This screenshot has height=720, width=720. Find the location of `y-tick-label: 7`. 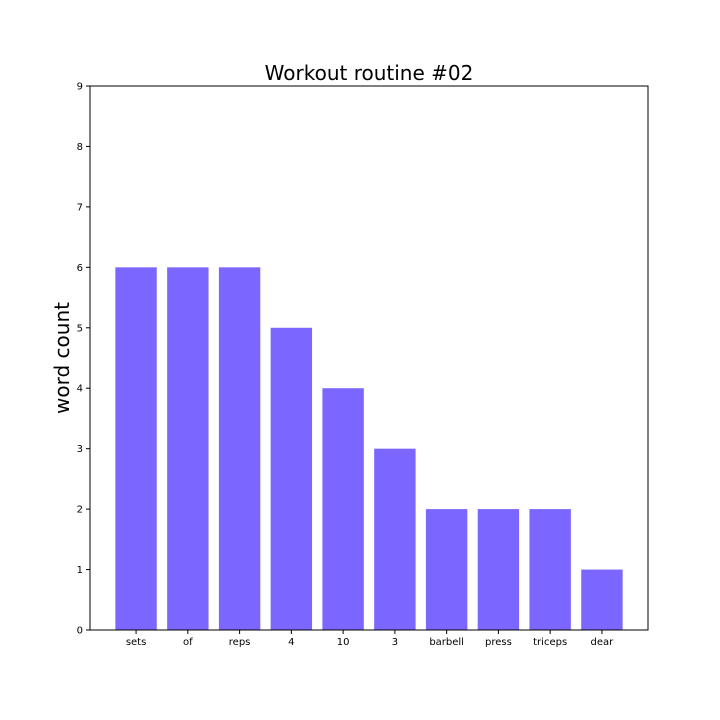

y-tick-label: 7 is located at coordinates (80, 207).